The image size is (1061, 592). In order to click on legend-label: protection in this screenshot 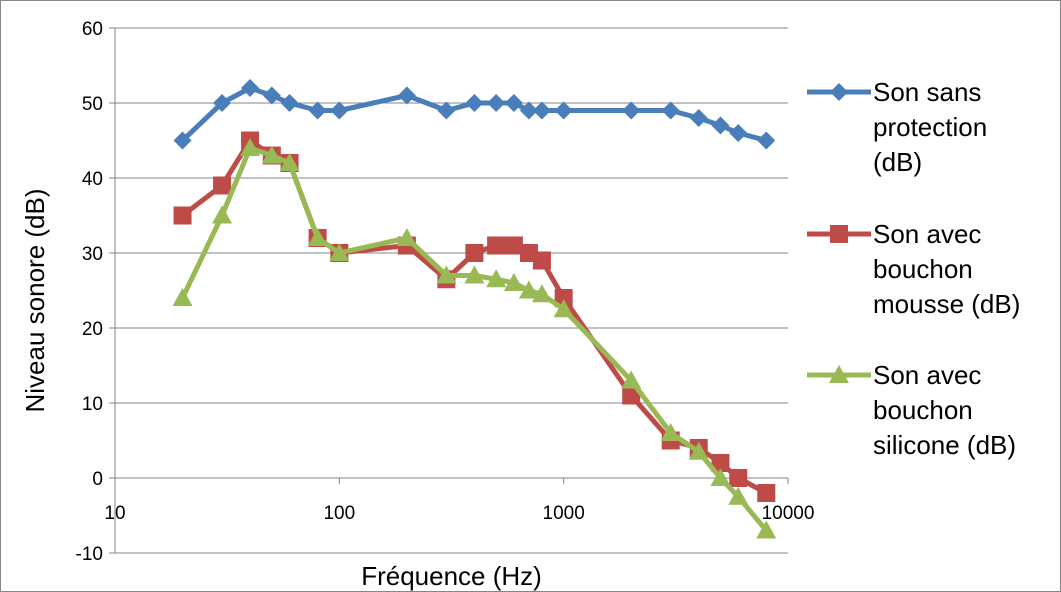, I will do `click(930, 127)`.